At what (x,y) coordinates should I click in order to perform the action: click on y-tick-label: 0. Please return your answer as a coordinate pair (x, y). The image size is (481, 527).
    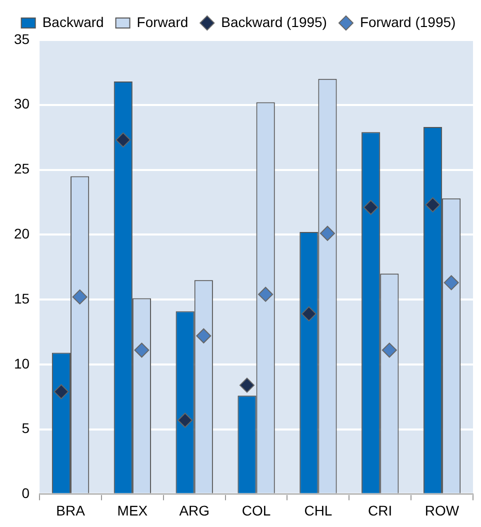
    Looking at the image, I should click on (26, 493).